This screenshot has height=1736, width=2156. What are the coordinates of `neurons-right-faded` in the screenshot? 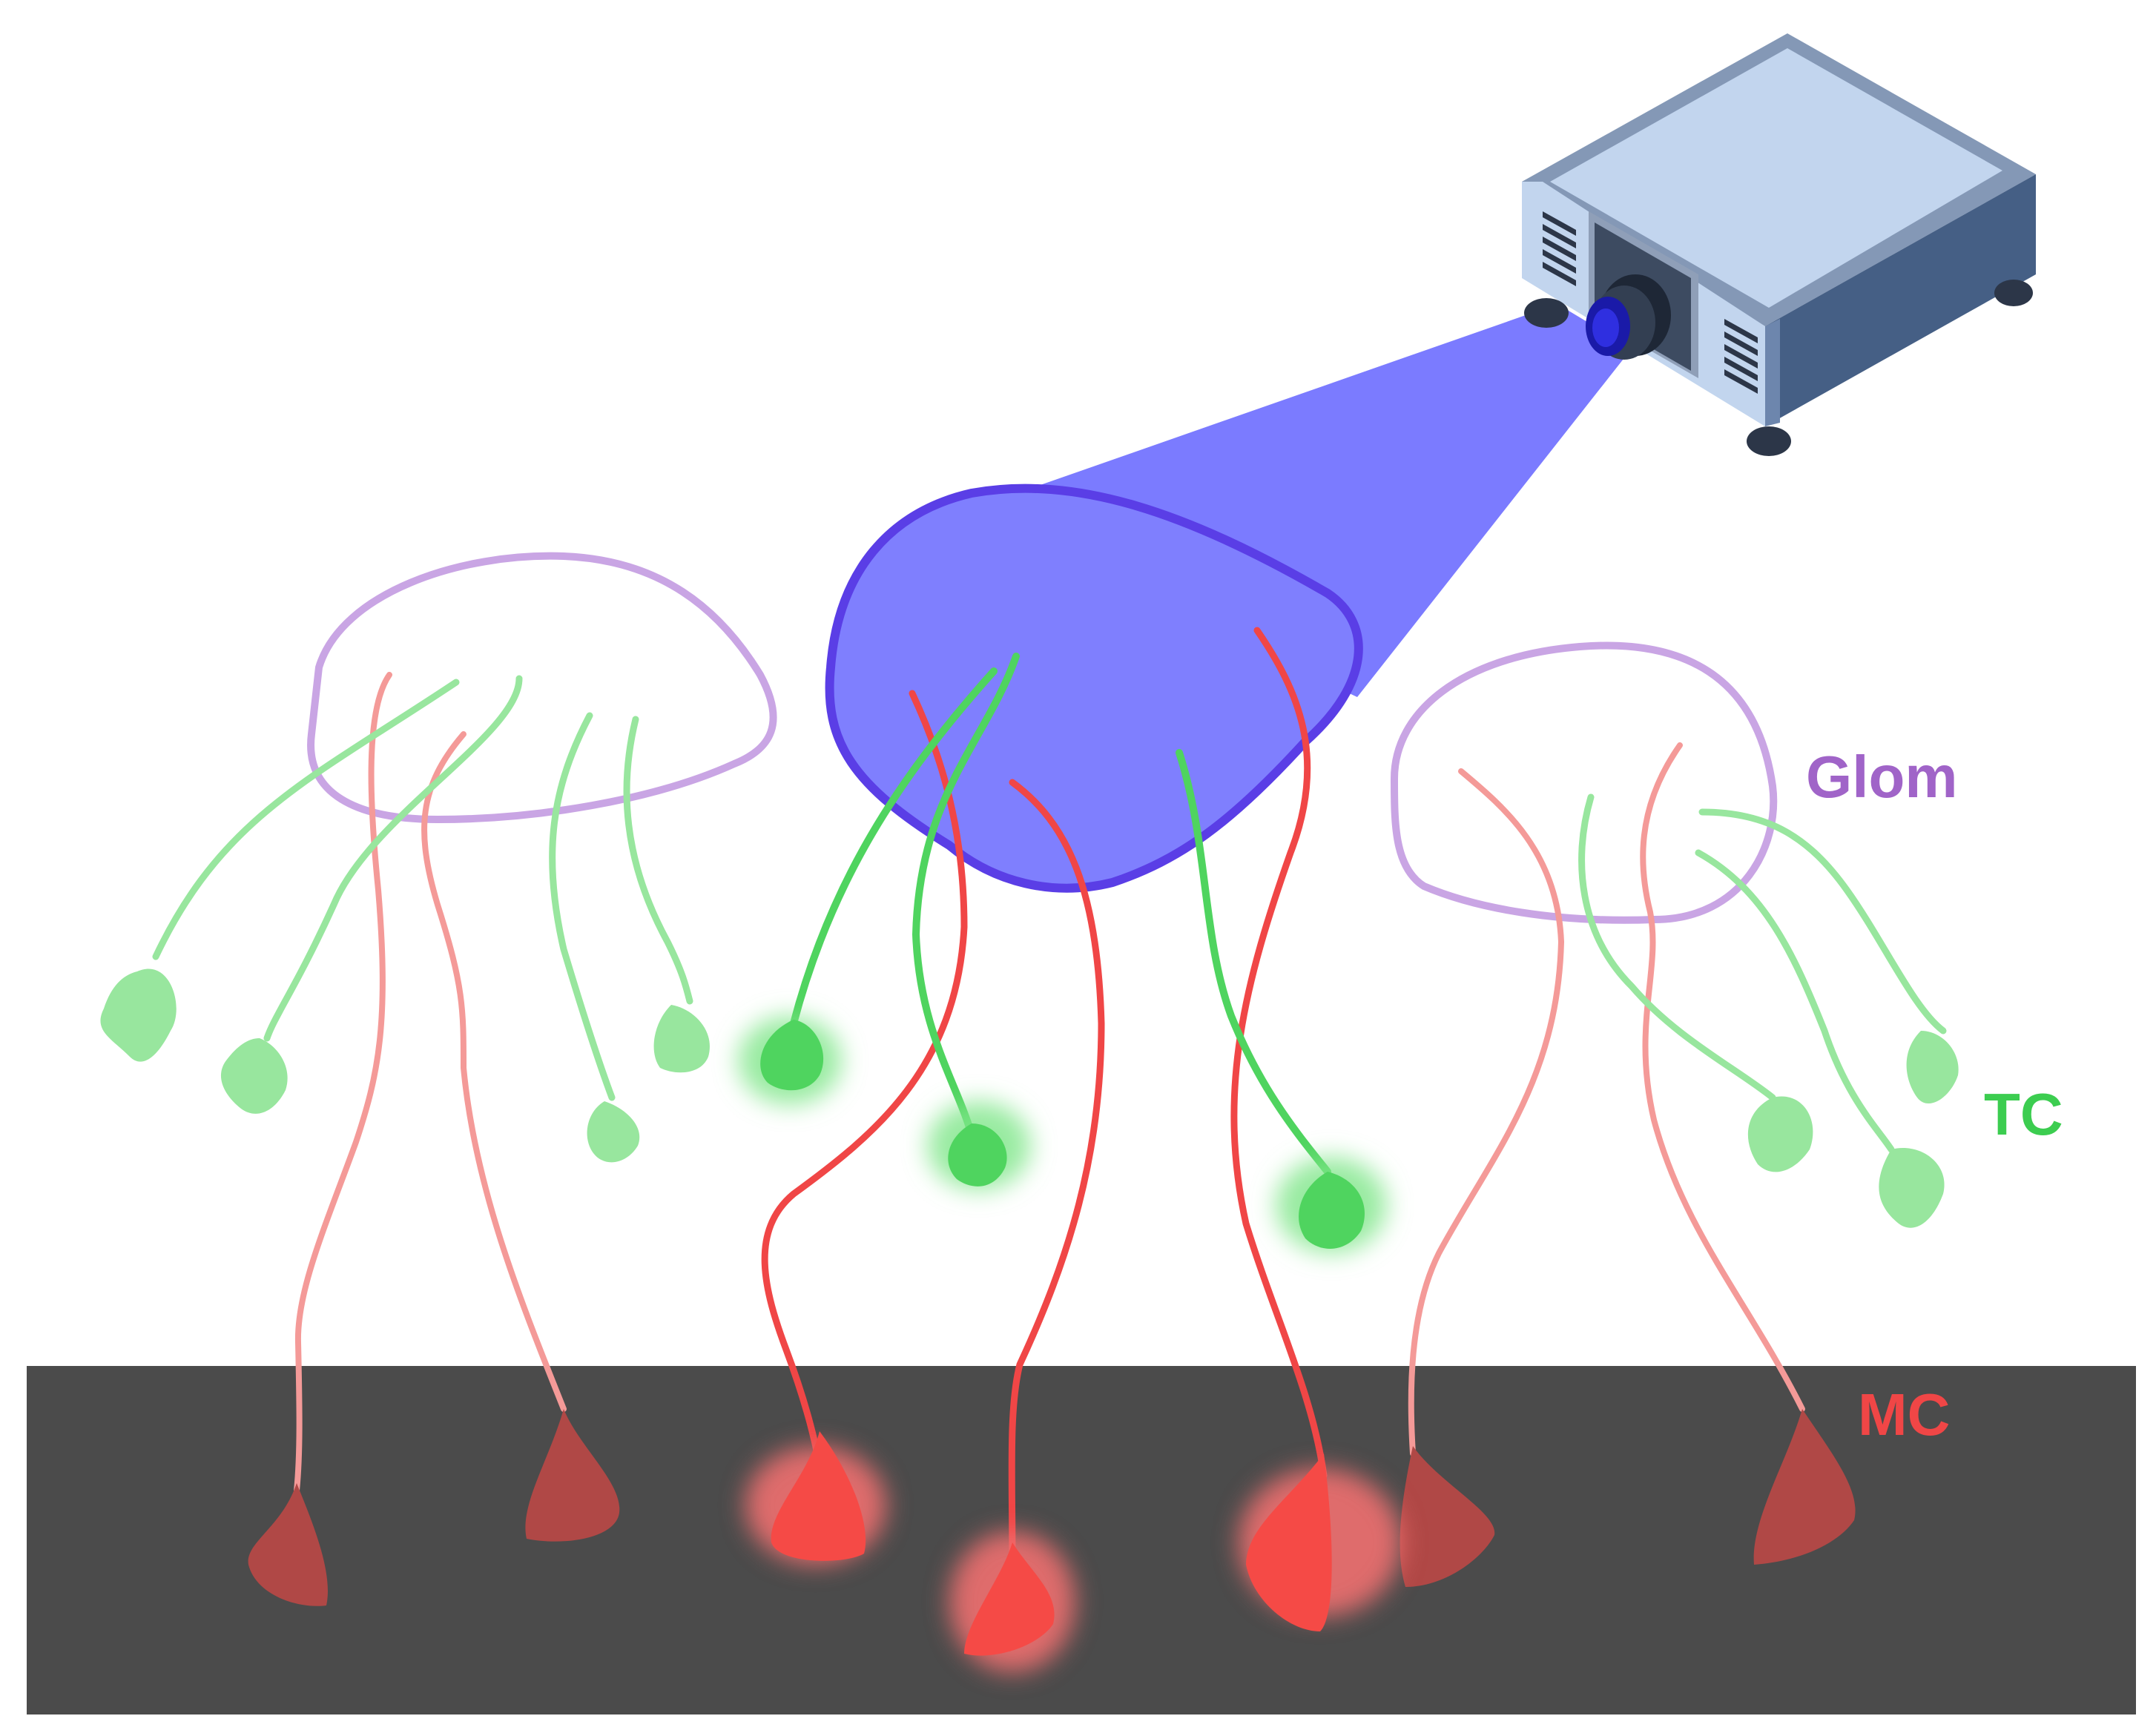 It's located at (1677, 1099).